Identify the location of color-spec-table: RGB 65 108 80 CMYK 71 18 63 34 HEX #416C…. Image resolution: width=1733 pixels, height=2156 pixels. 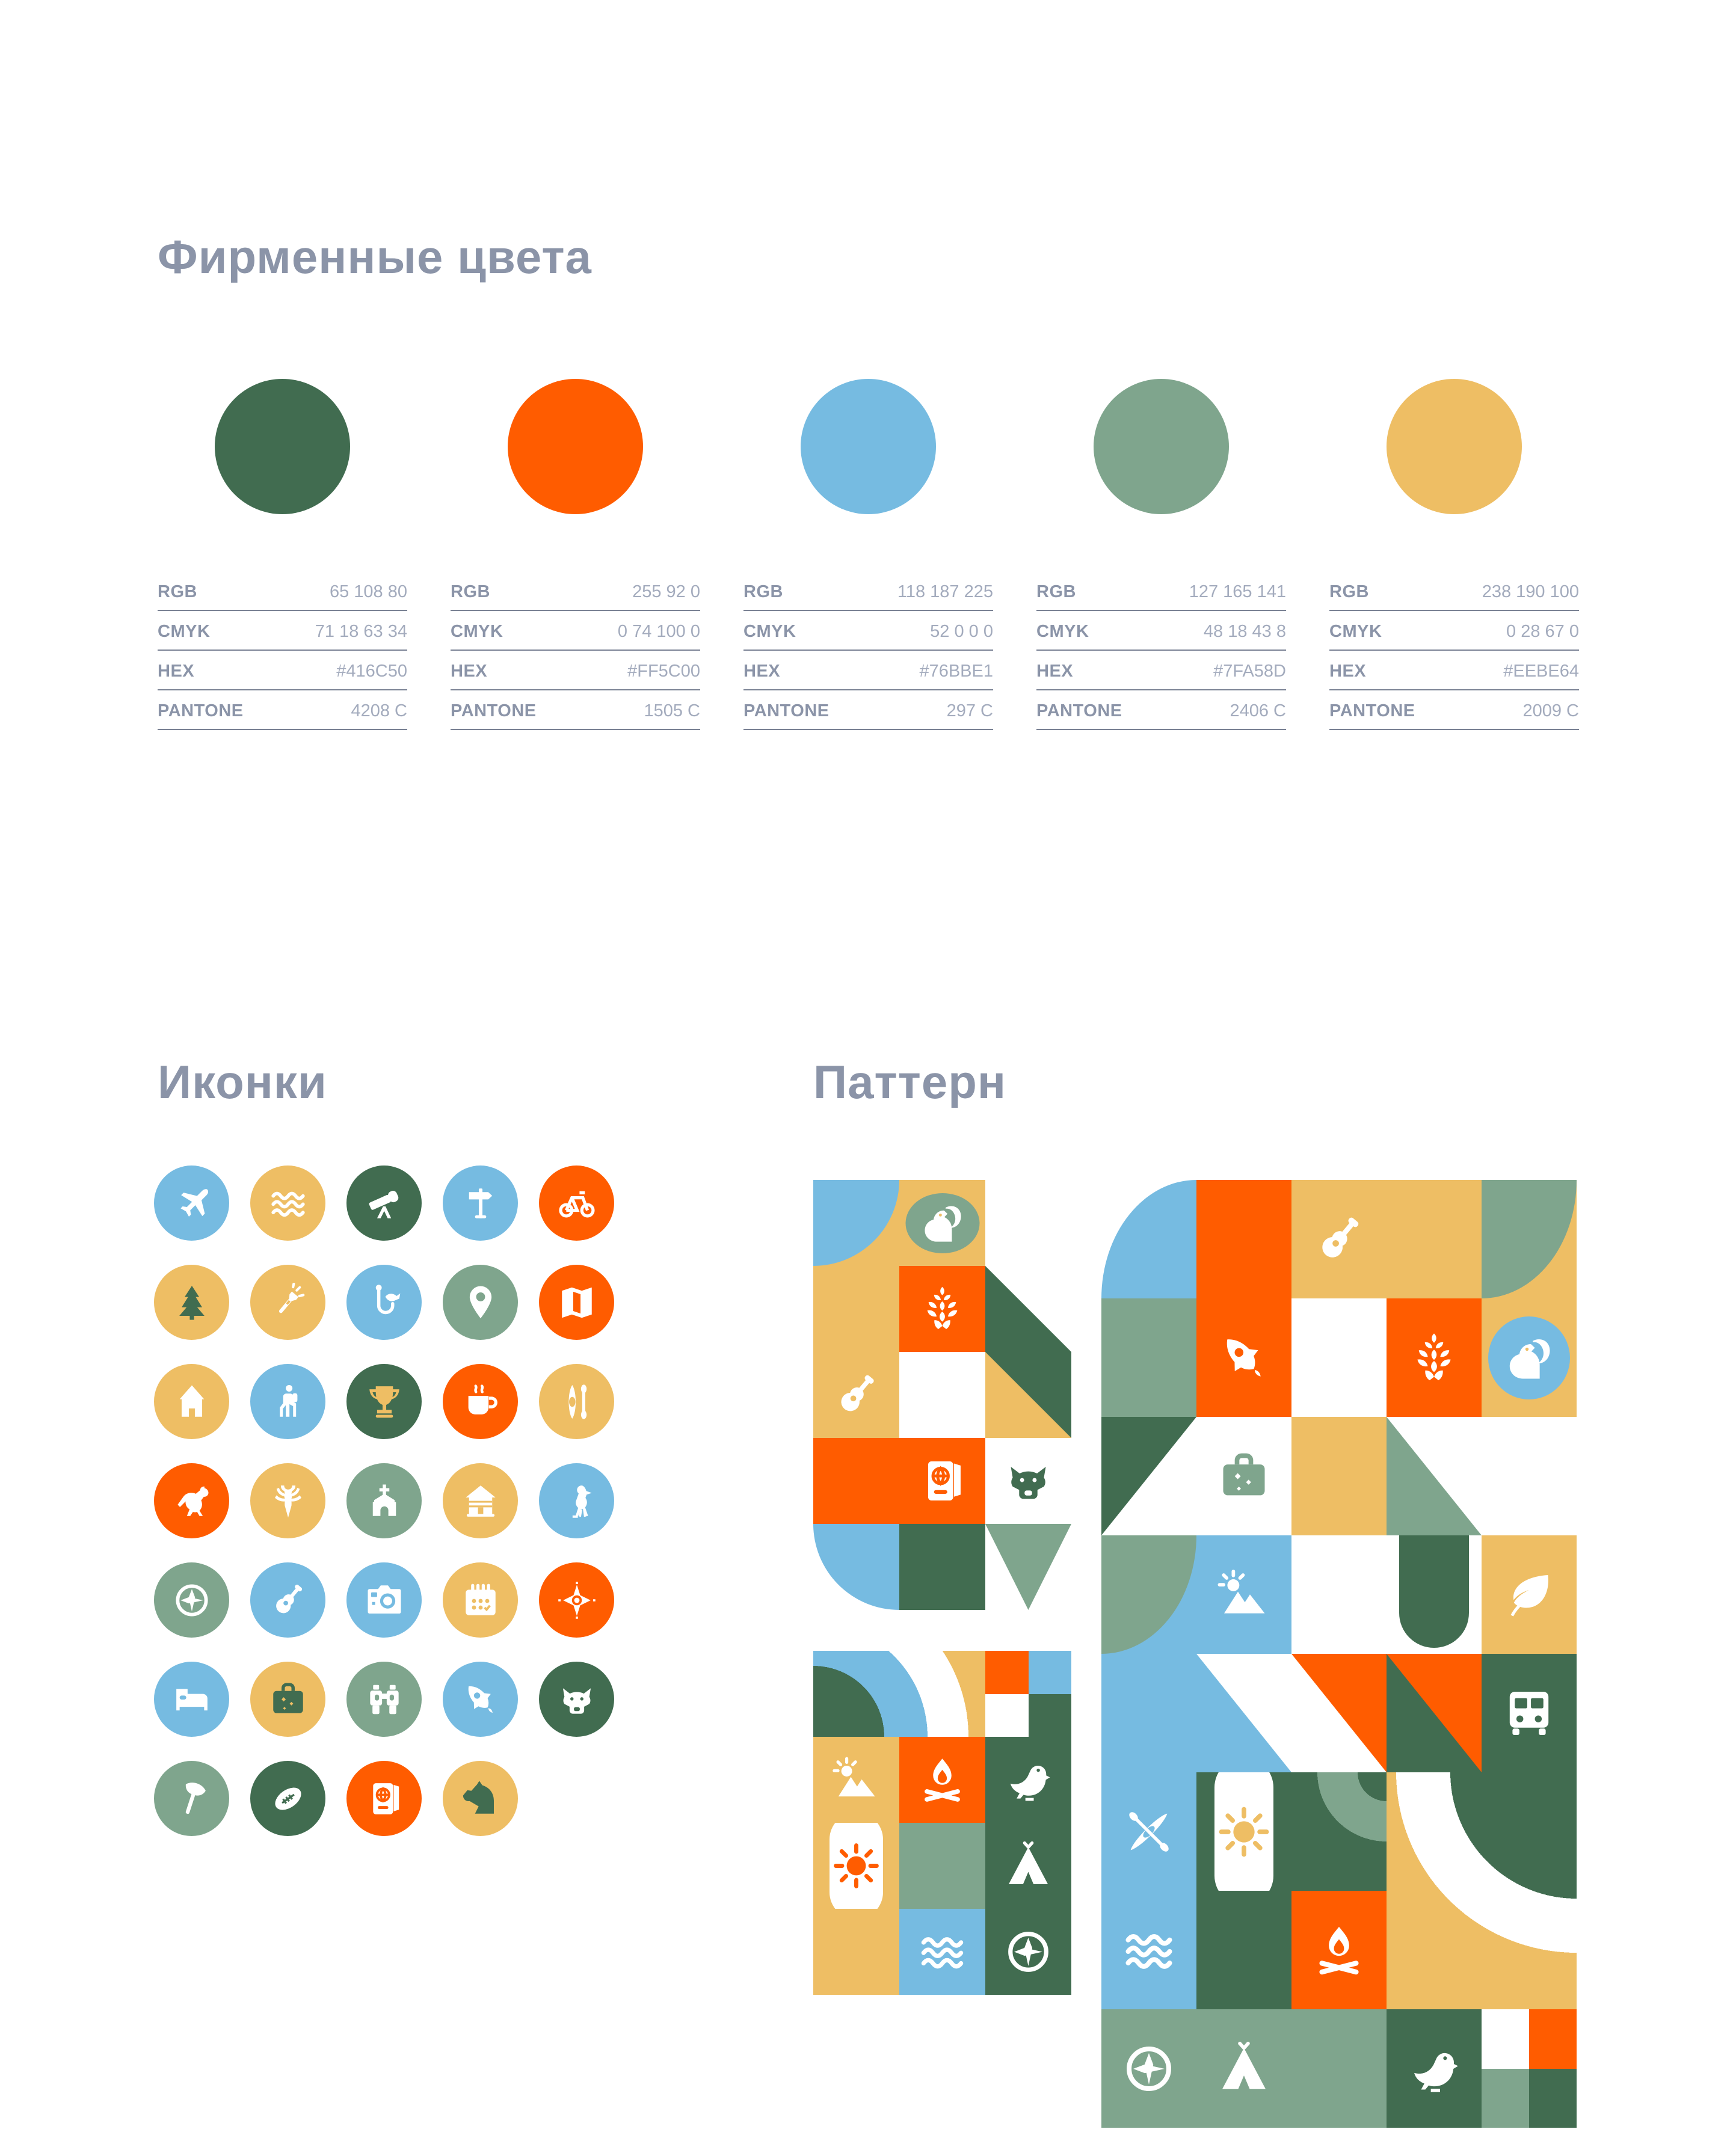
(282, 650).